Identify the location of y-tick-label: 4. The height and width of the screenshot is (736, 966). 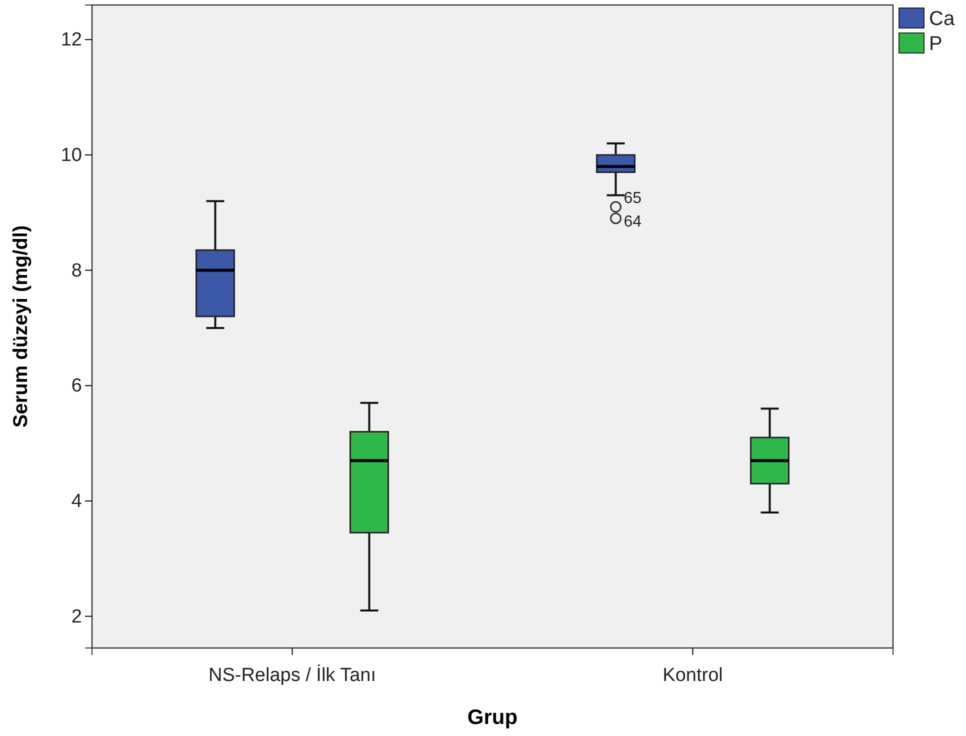
(76, 501).